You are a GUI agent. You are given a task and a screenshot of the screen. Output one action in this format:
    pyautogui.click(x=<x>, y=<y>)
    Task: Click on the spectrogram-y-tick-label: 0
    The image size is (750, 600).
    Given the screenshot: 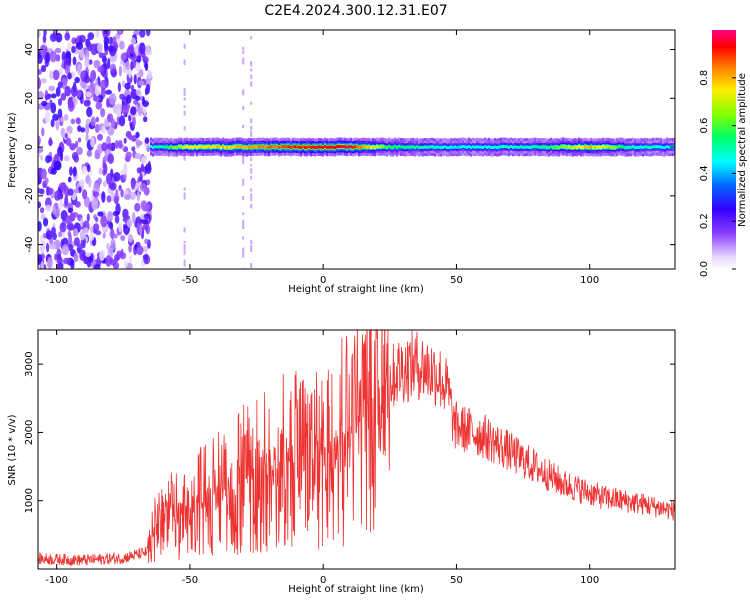 What is the action you would take?
    pyautogui.click(x=29, y=147)
    